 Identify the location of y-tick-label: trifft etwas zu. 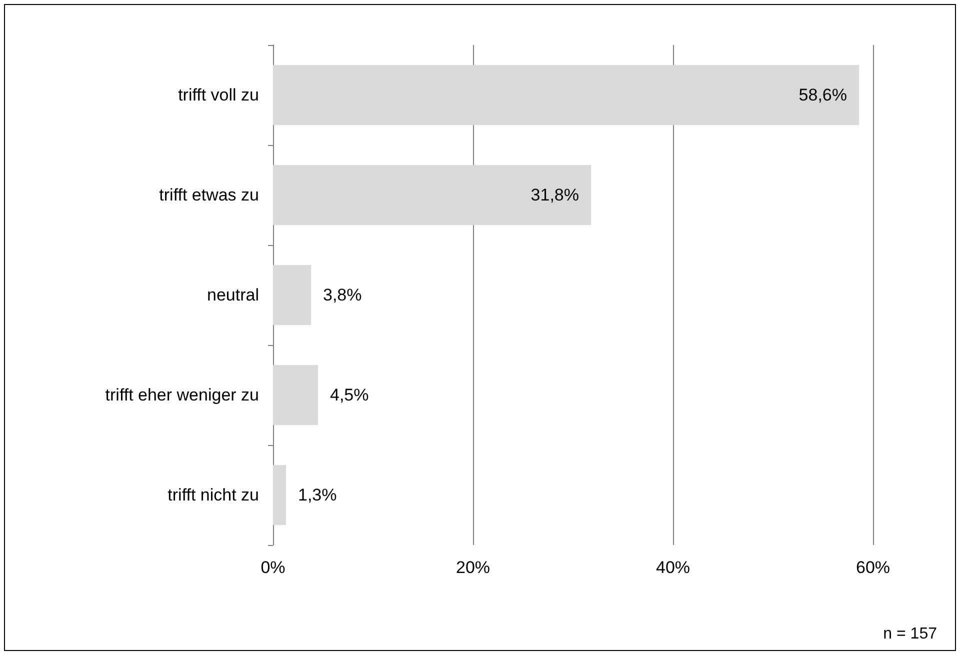
(209, 195).